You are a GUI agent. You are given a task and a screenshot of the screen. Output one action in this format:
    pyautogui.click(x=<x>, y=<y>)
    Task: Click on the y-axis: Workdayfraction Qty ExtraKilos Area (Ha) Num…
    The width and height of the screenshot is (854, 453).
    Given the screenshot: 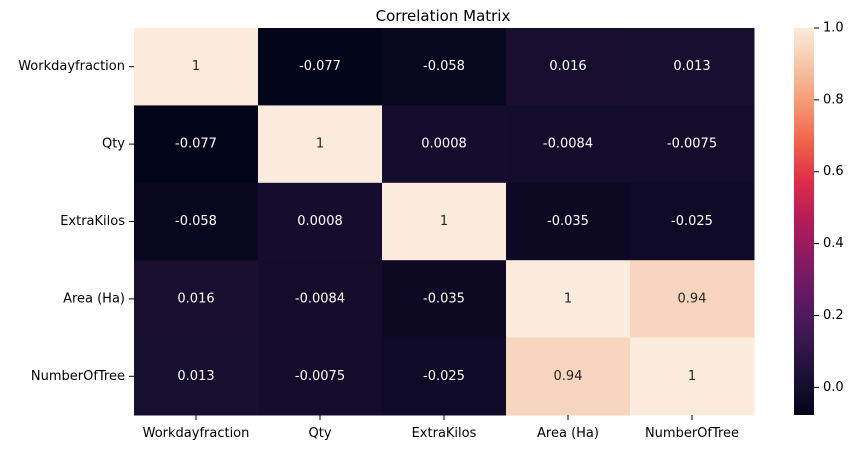 What is the action you would take?
    pyautogui.click(x=76, y=221)
    